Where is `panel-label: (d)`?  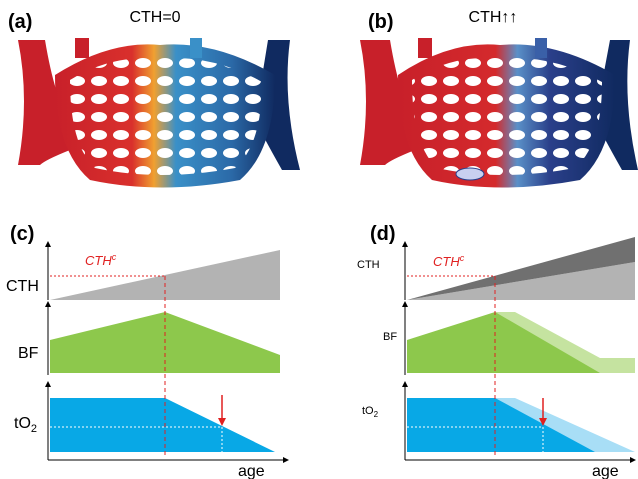 panel-label: (d) is located at coordinates (383, 234).